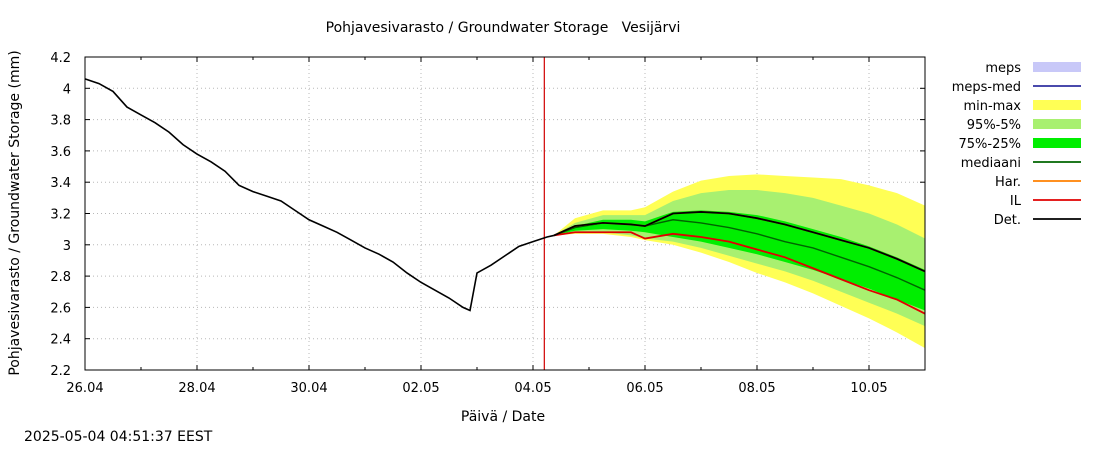  I want to click on y-tick-label: 2.4, so click(60, 340).